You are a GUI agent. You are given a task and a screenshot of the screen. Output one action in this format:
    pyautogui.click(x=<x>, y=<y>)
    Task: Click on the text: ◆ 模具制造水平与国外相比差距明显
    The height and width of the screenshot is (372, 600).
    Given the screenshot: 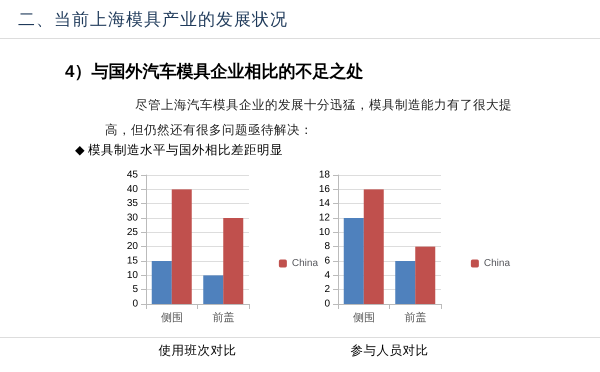 What is the action you would take?
    pyautogui.click(x=179, y=150)
    